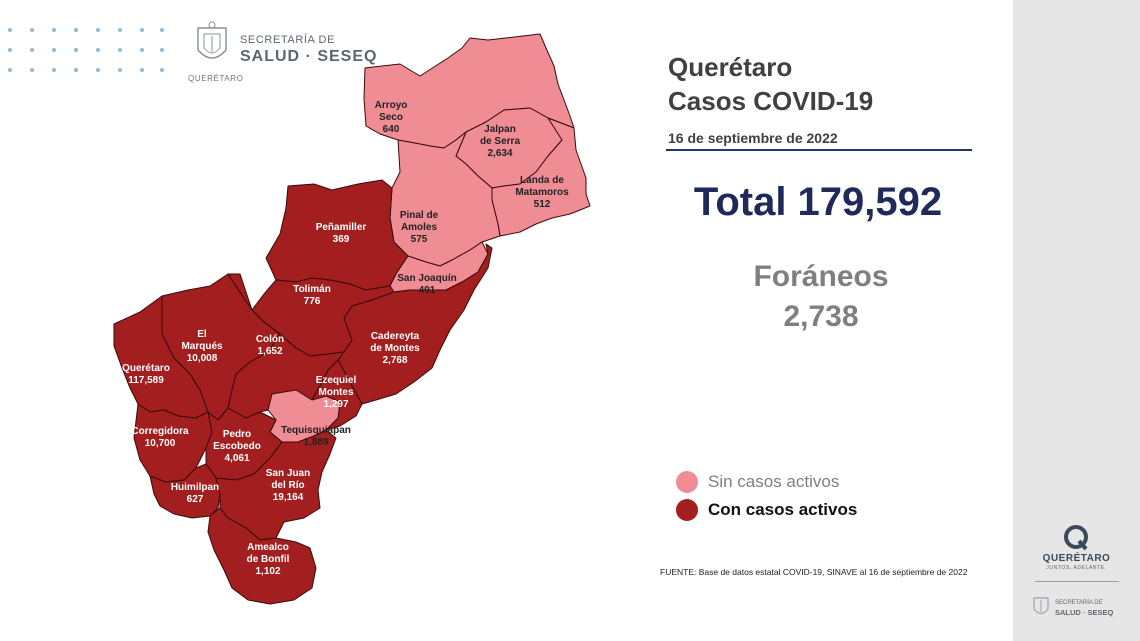  Describe the element at coordinates (818, 202) in the screenshot. I see `total-cases: Total 179,592` at that location.